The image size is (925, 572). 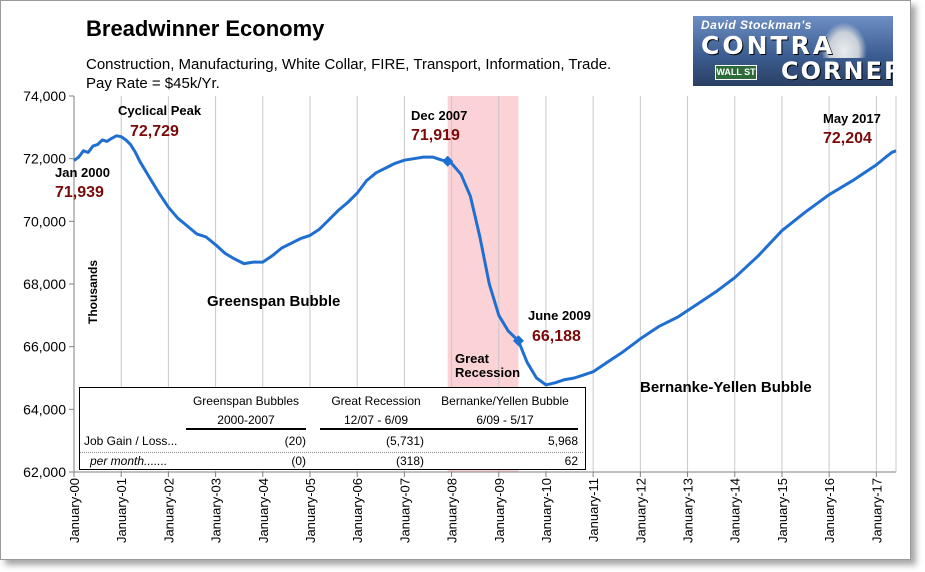 What do you see at coordinates (121, 510) in the screenshot?
I see `x-tick-label: January-01` at bounding box center [121, 510].